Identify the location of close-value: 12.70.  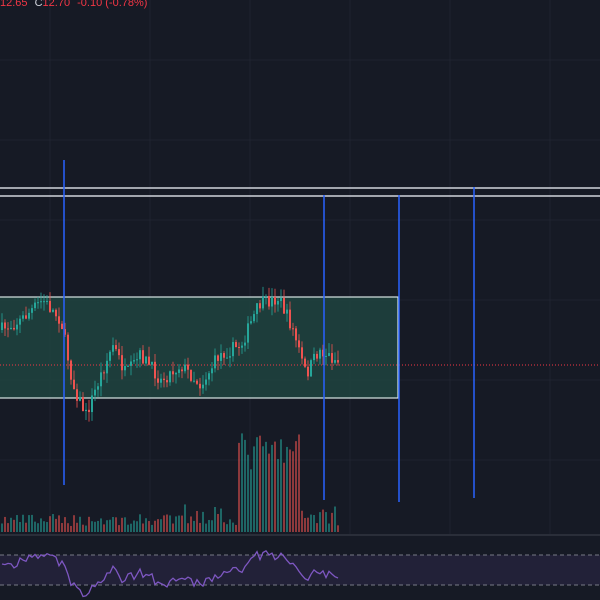
(56, 4).